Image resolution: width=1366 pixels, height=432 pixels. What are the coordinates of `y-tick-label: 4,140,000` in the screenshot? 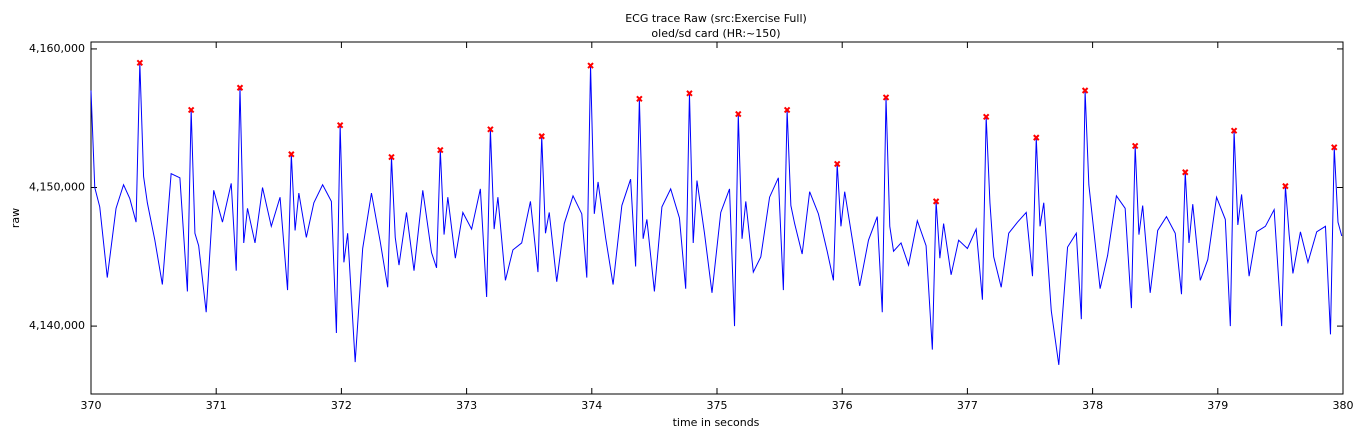 It's located at (57, 325).